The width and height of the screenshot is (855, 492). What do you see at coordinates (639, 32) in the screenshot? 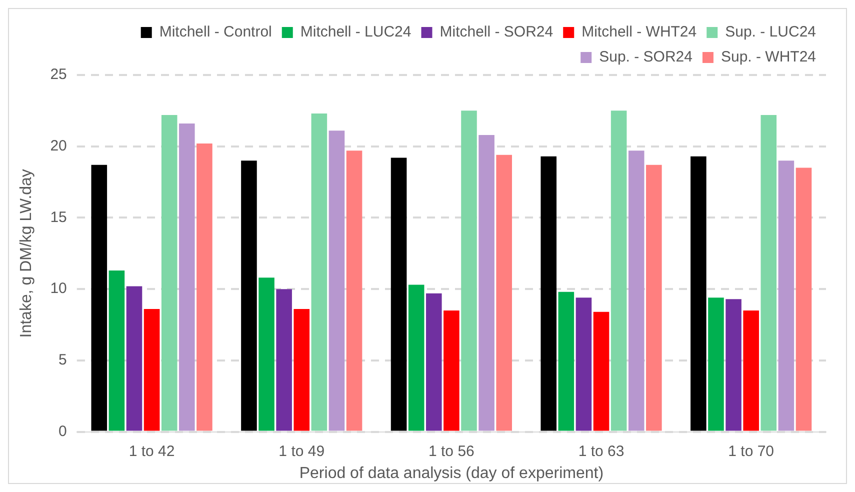
I see `legend-label: Mitchell - WHT24` at bounding box center [639, 32].